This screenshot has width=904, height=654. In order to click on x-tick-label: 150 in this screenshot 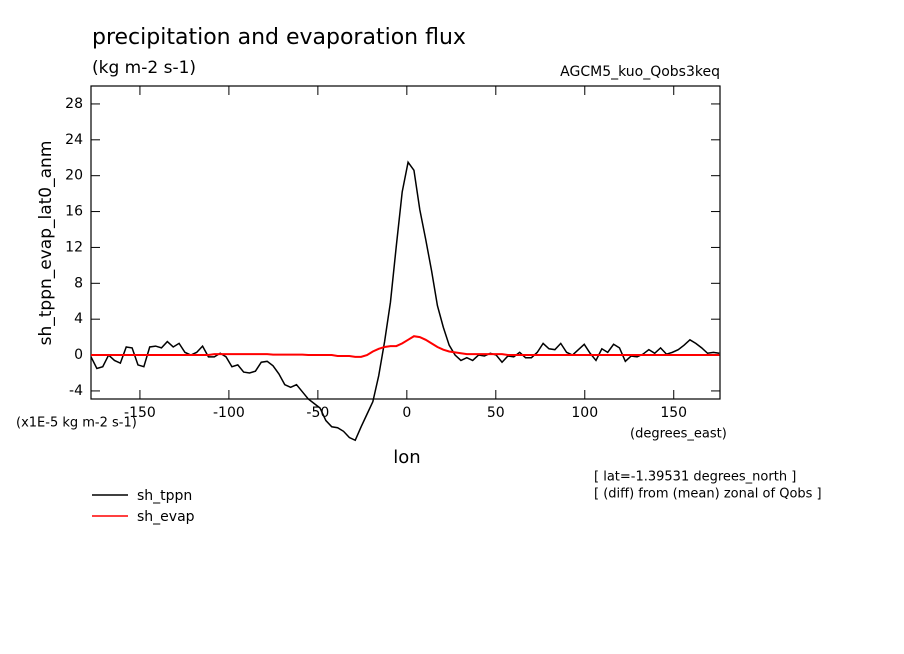, I will do `click(673, 413)`.